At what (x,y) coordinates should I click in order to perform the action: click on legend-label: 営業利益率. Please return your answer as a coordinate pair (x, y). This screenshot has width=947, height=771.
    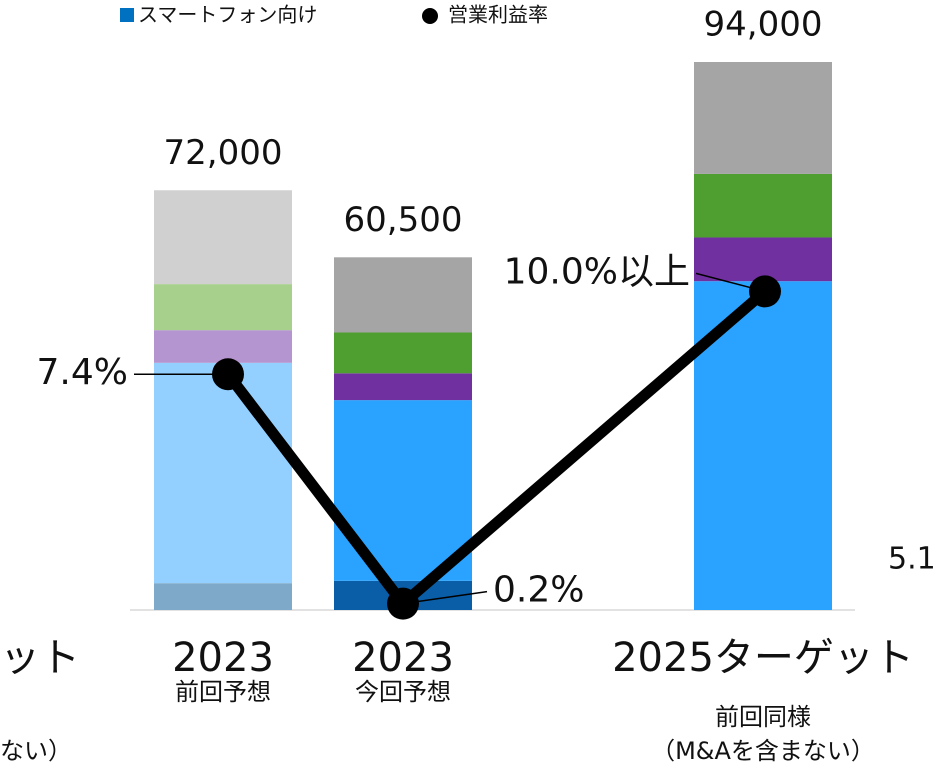
    Looking at the image, I should click on (498, 15).